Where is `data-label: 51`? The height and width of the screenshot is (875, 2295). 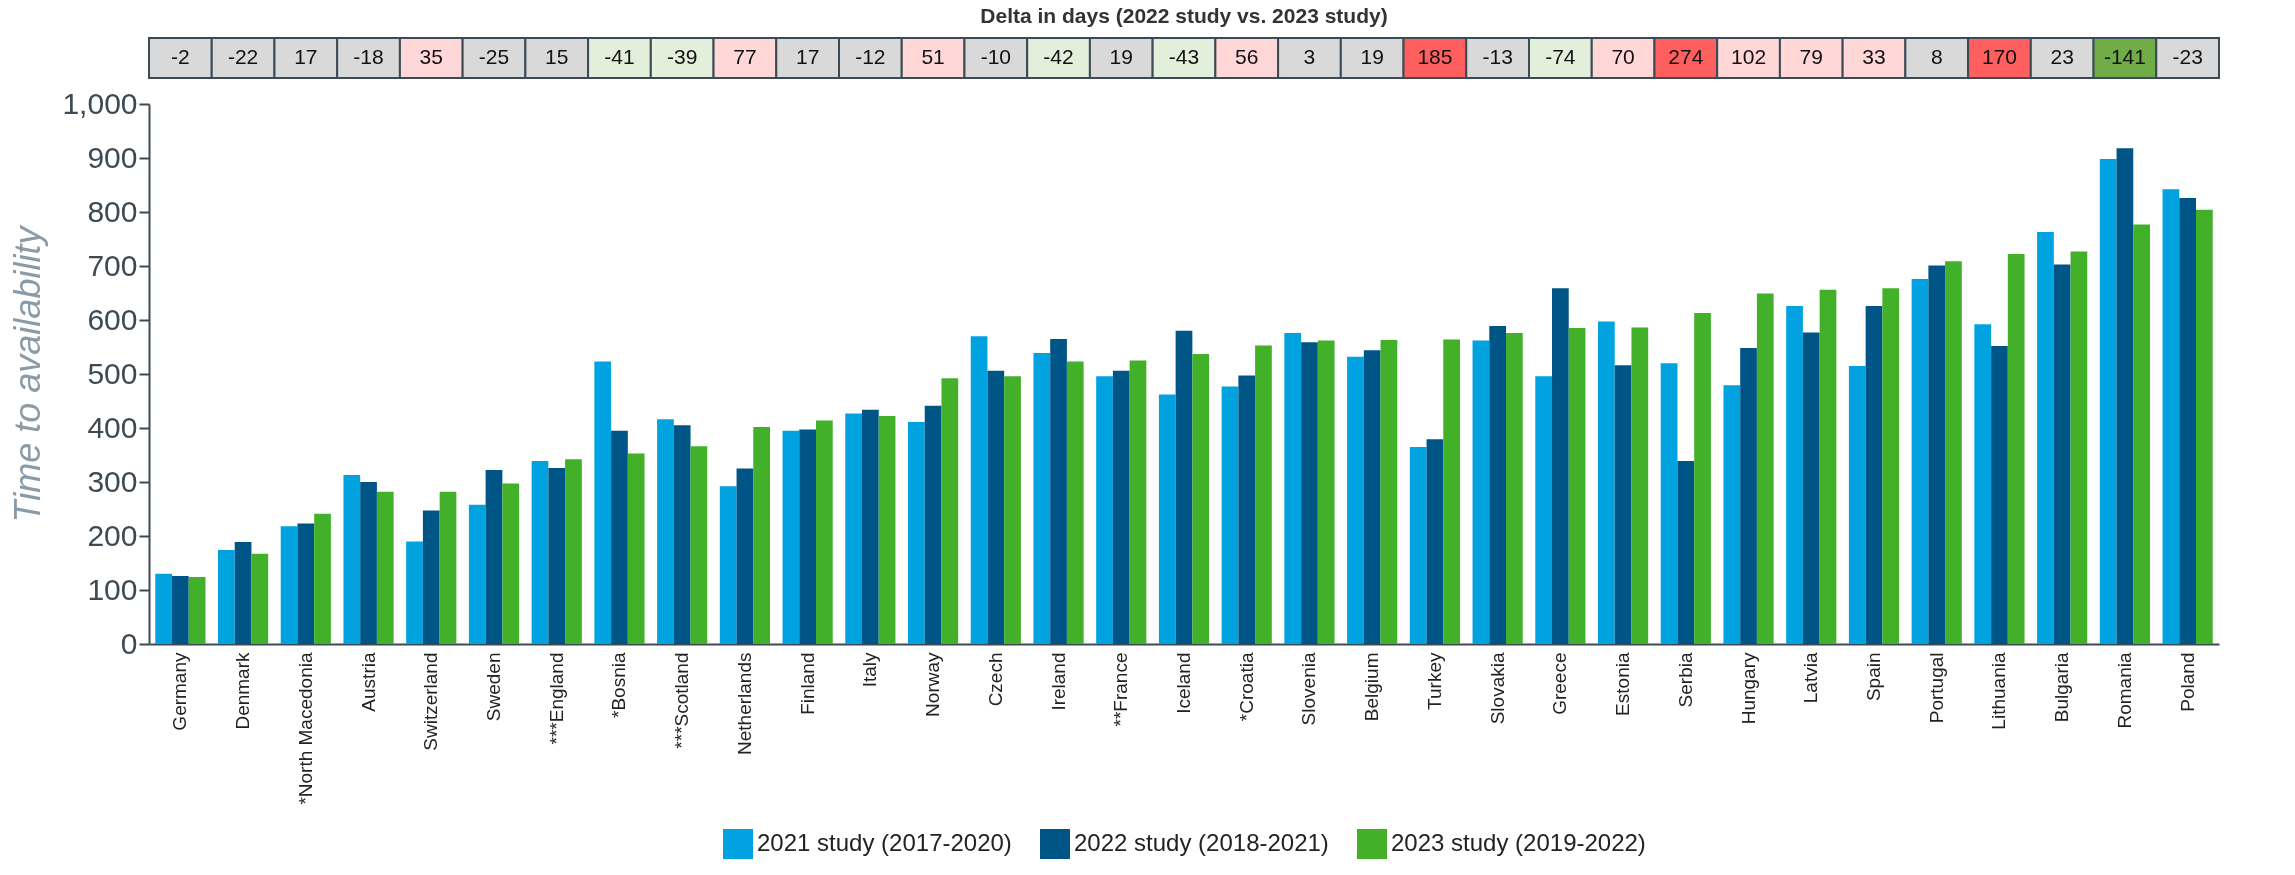
data-label: 51 is located at coordinates (933, 56).